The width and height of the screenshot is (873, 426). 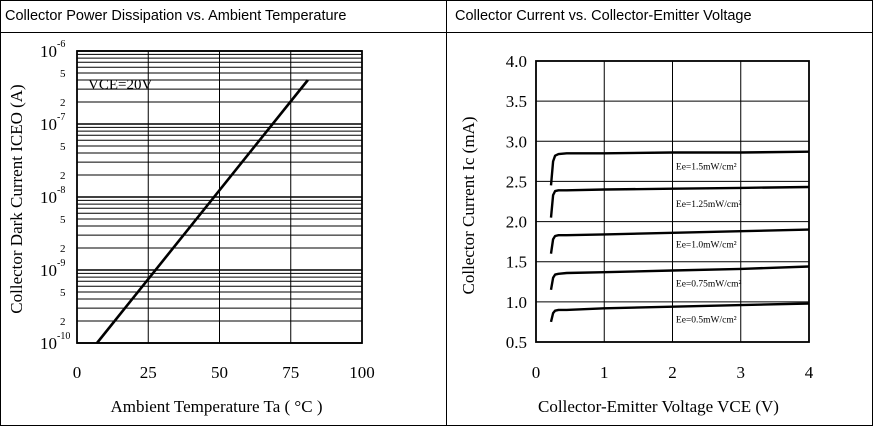 I want to click on y-tick-label: 1.5, so click(x=516, y=262).